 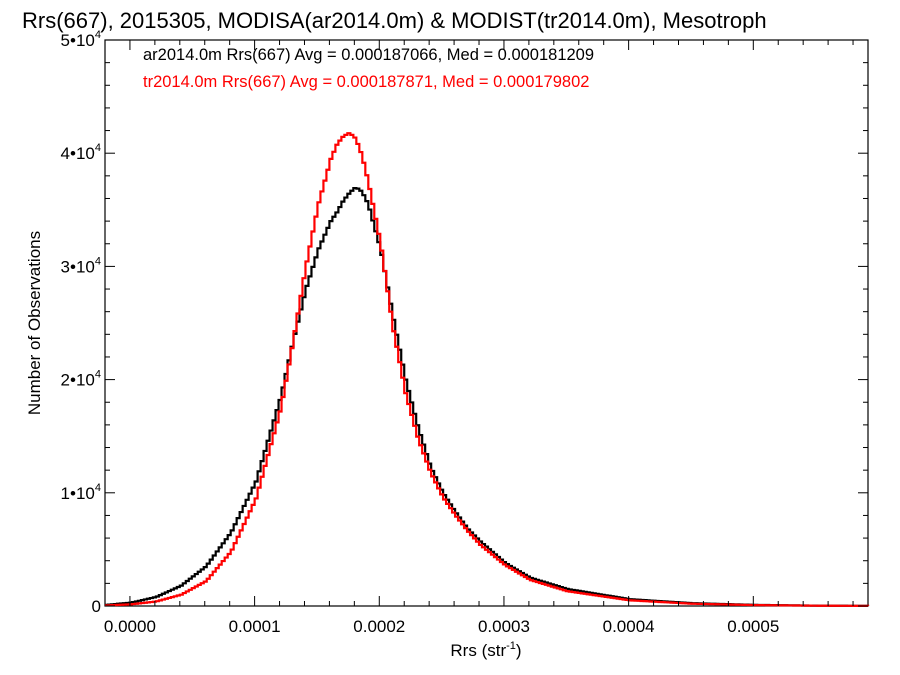 I want to click on x-tick-label: 0.0001, so click(x=255, y=626).